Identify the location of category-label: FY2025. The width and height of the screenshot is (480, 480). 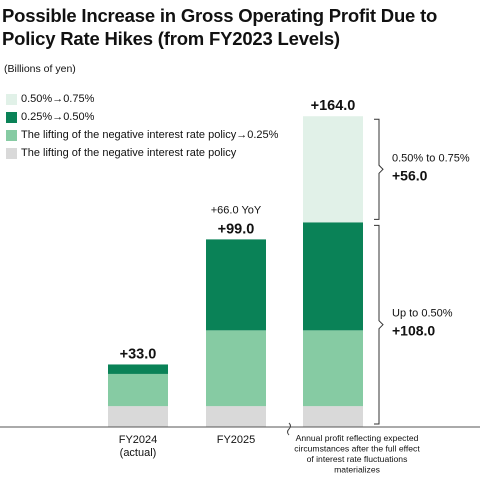
(236, 440).